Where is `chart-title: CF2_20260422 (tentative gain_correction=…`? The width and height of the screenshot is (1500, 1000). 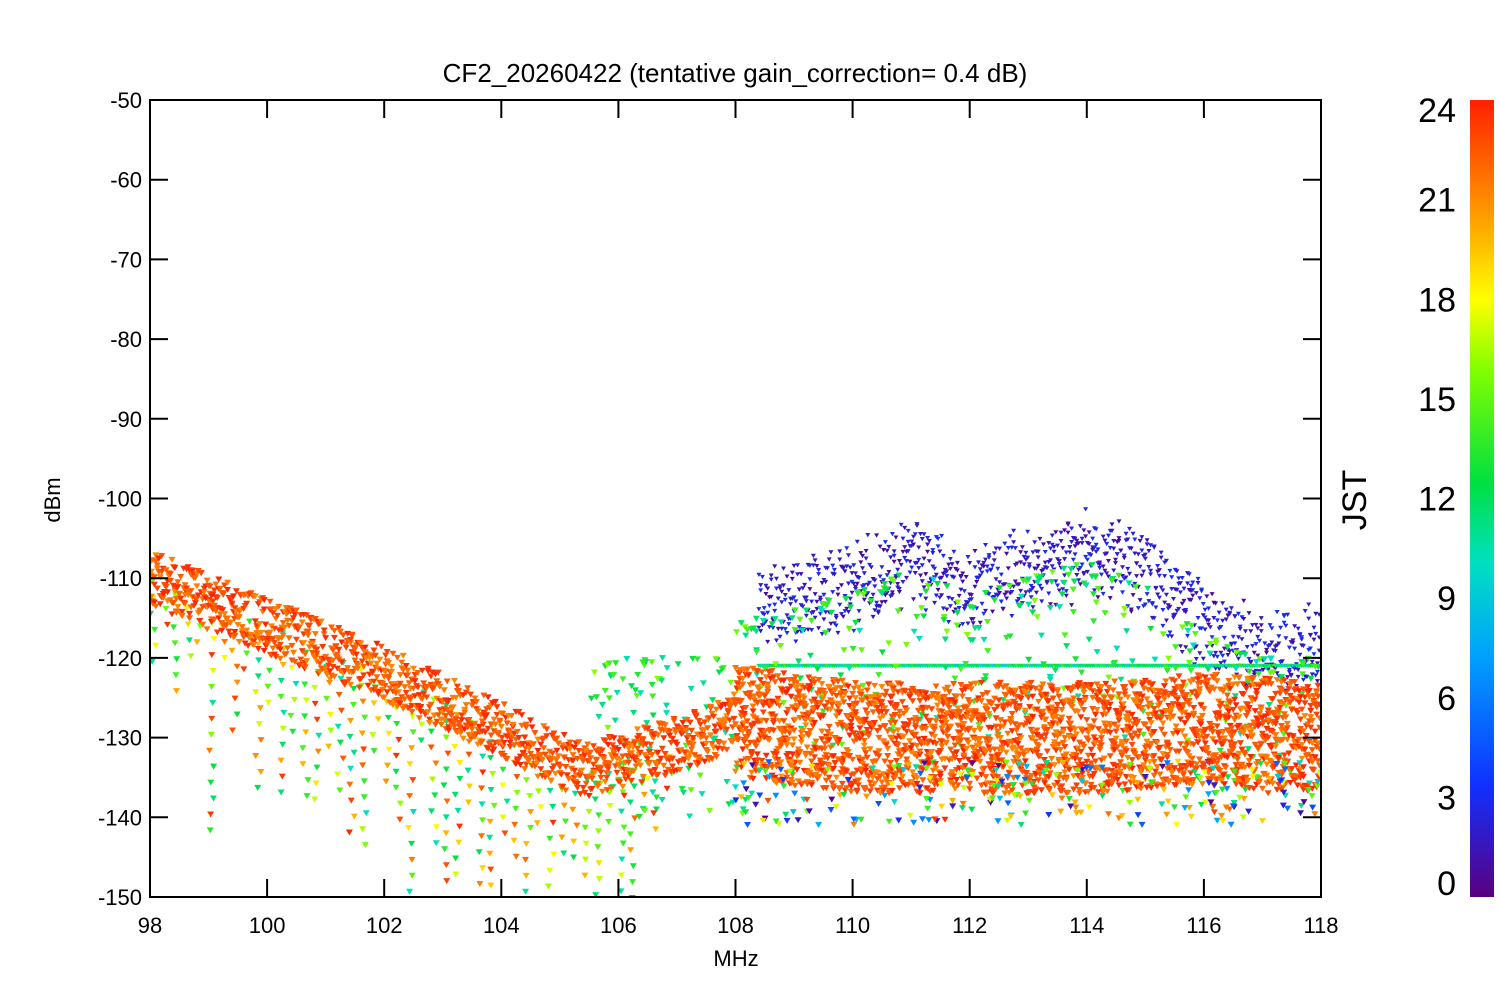
chart-title: CF2_20260422 (tentative gain_correction=… is located at coordinates (735, 73).